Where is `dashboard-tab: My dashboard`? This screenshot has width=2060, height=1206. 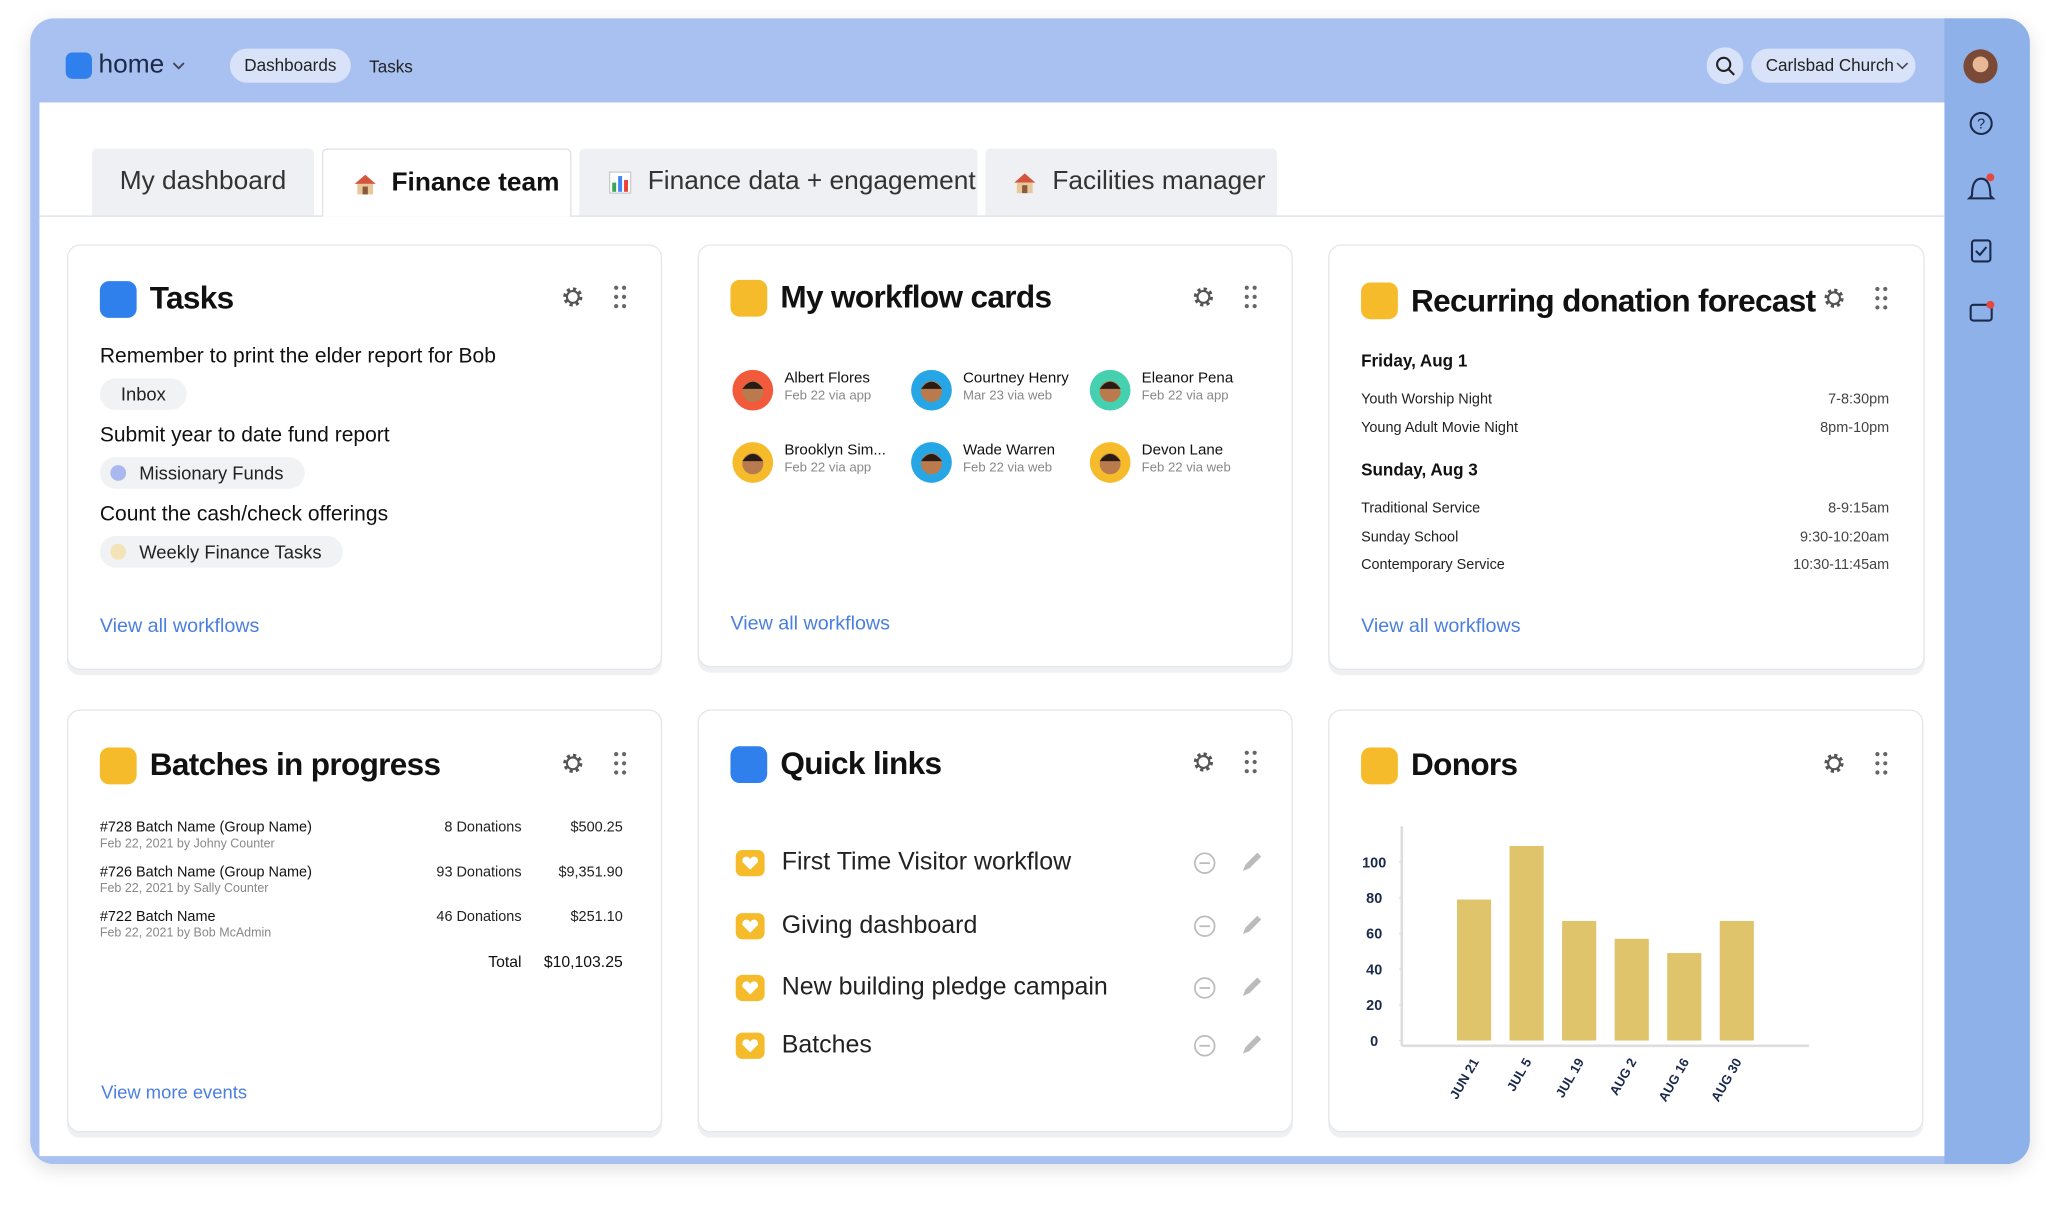 dashboard-tab: My dashboard is located at coordinates (202, 182).